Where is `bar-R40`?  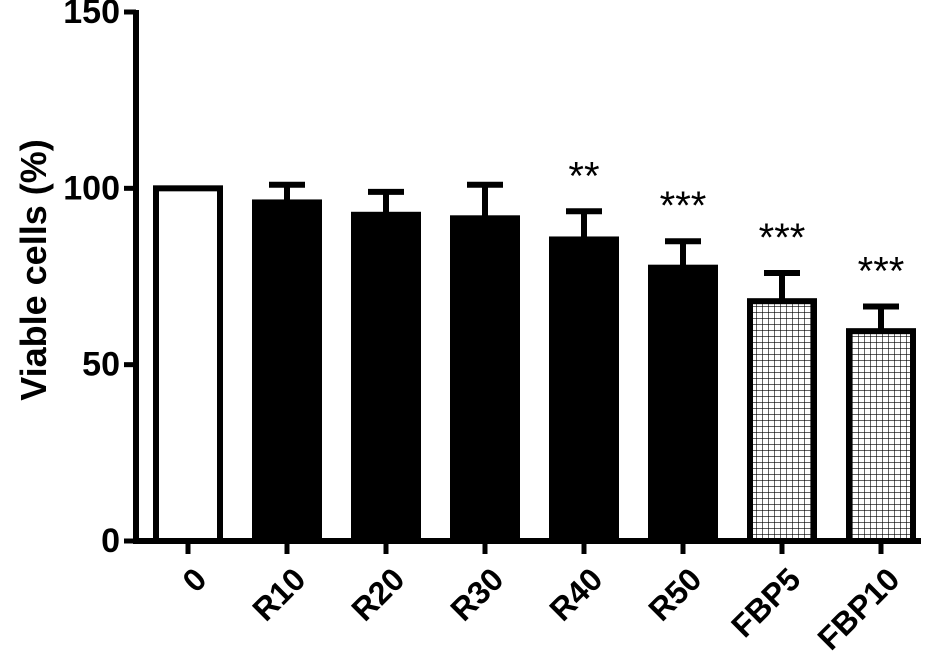 bar-R40 is located at coordinates (584, 390).